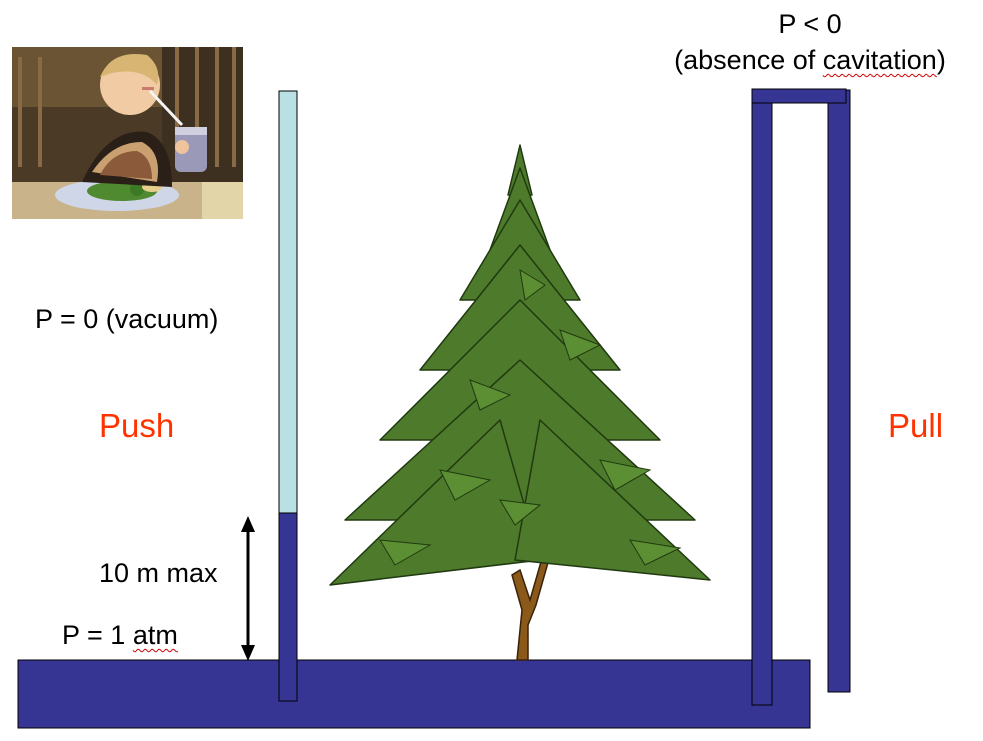 Image resolution: width=983 pixels, height=741 pixels. What do you see at coordinates (127, 319) in the screenshot?
I see `vacuum-label: P = 0 (vacuum)` at bounding box center [127, 319].